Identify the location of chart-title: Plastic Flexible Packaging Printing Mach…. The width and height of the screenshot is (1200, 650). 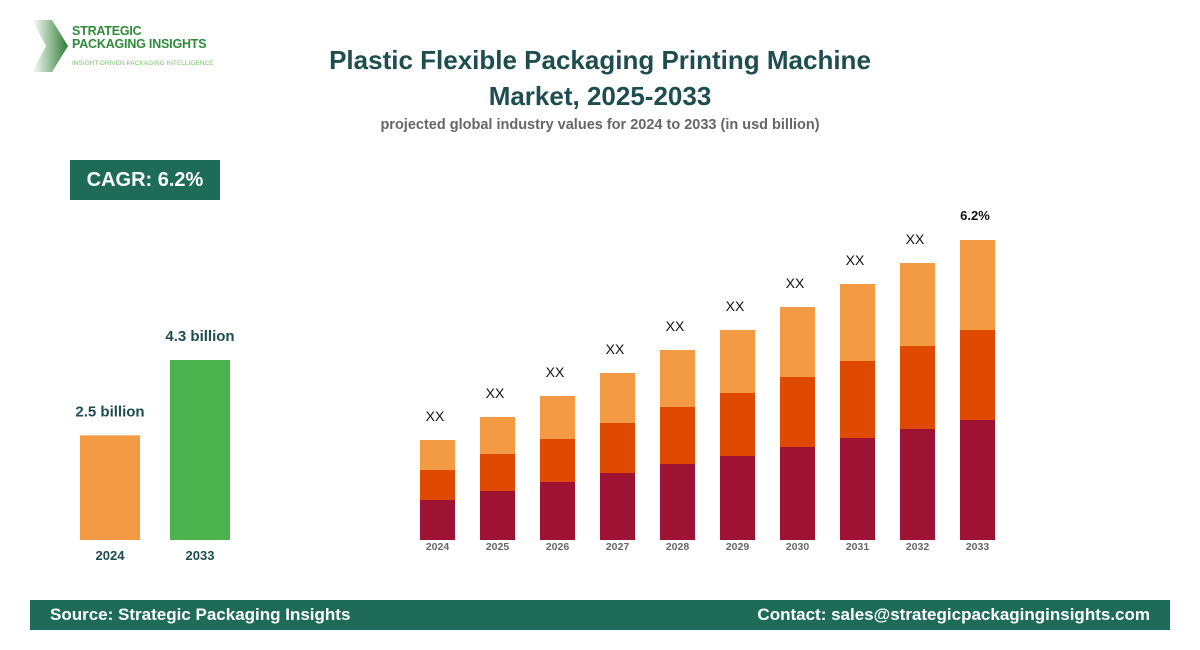
(600, 78).